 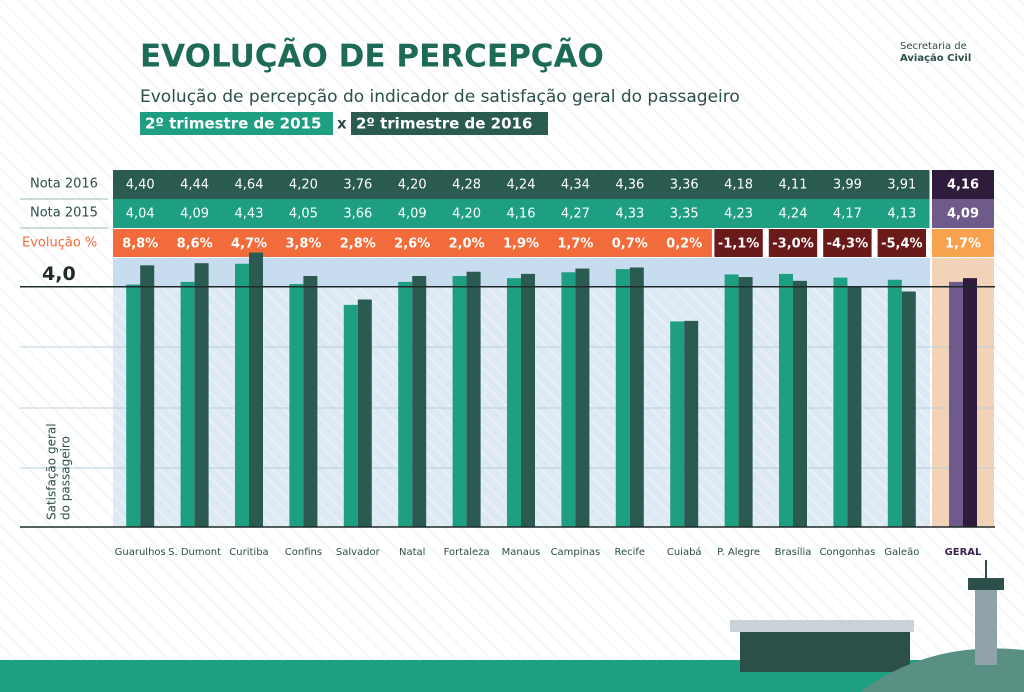 What do you see at coordinates (847, 214) in the screenshot?
I see `table-value: 4,17` at bounding box center [847, 214].